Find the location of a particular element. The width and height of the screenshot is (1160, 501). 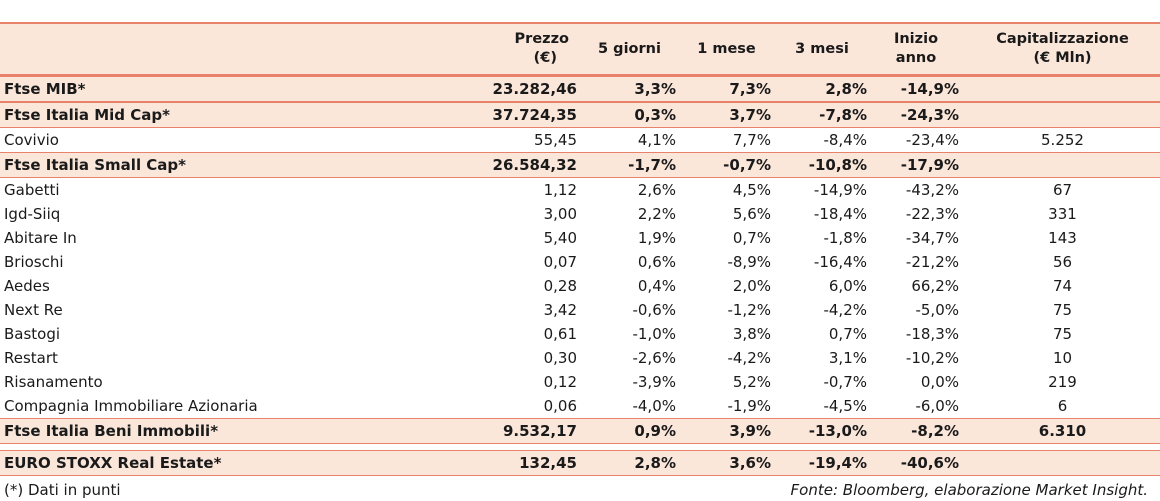

three-month-cell: -19,4% is located at coordinates (837, 463).